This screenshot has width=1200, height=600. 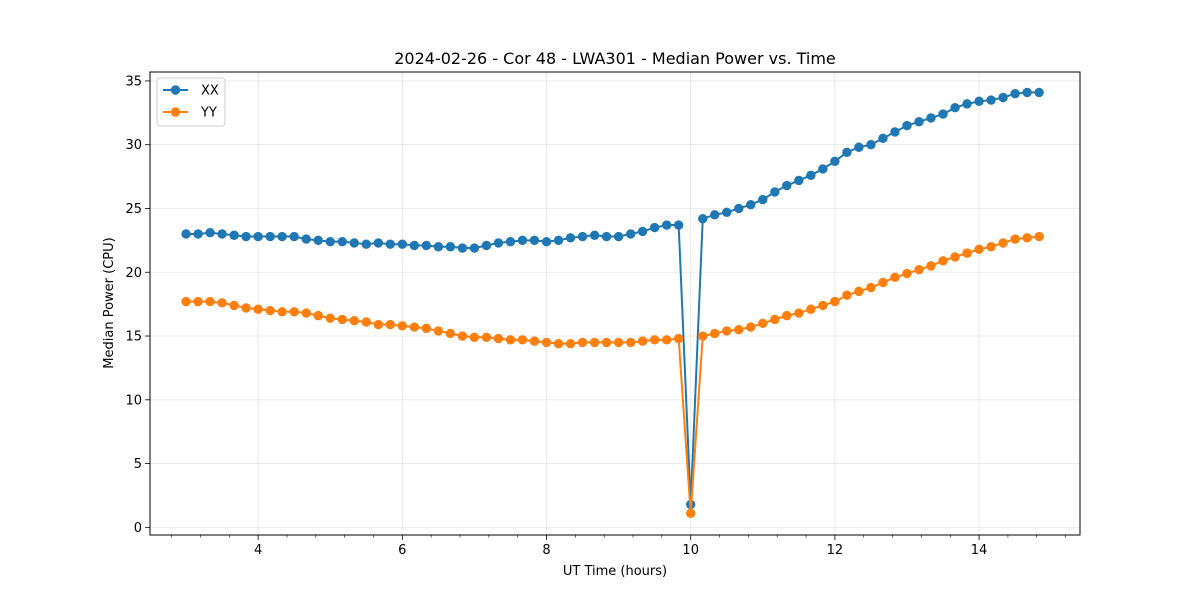 What do you see at coordinates (138, 464) in the screenshot?
I see `y-tick-label: 5` at bounding box center [138, 464].